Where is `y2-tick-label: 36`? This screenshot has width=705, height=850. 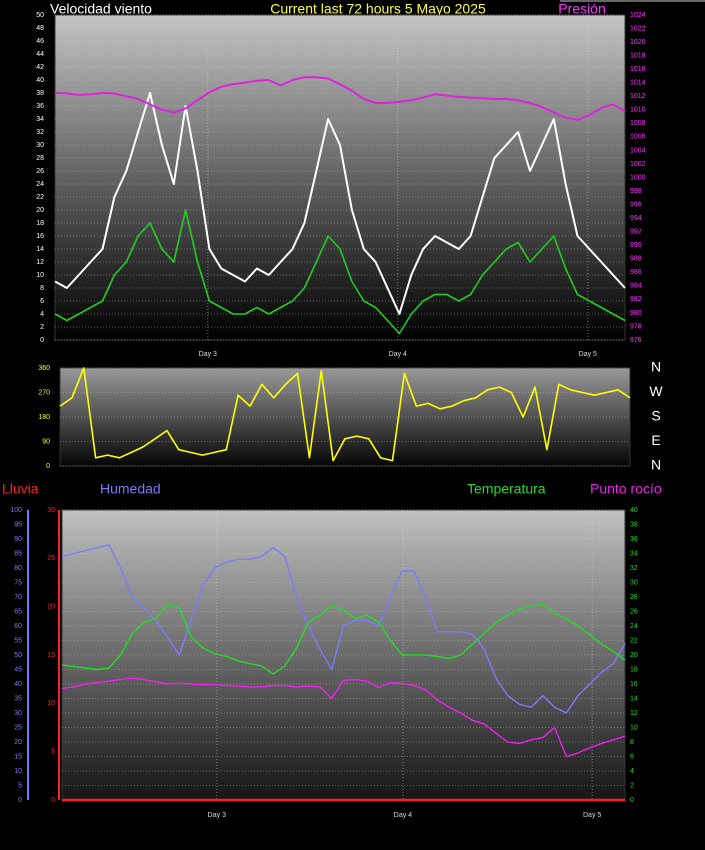
y2-tick-label: 36 is located at coordinates (634, 539).